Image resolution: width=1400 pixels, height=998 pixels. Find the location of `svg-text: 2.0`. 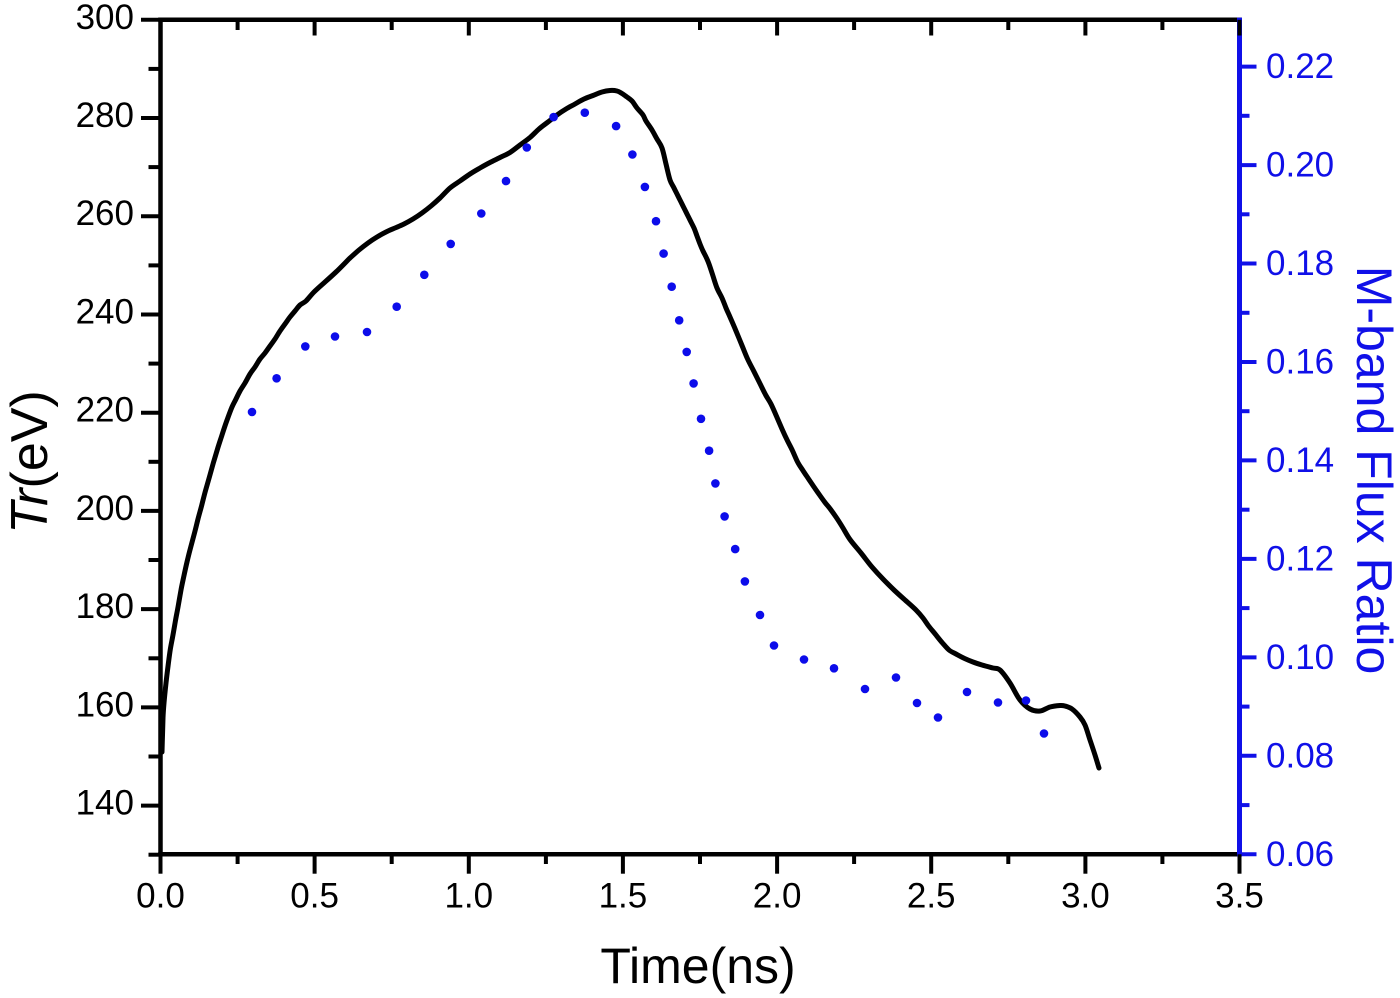

svg-text: 2.0 is located at coordinates (777, 896).